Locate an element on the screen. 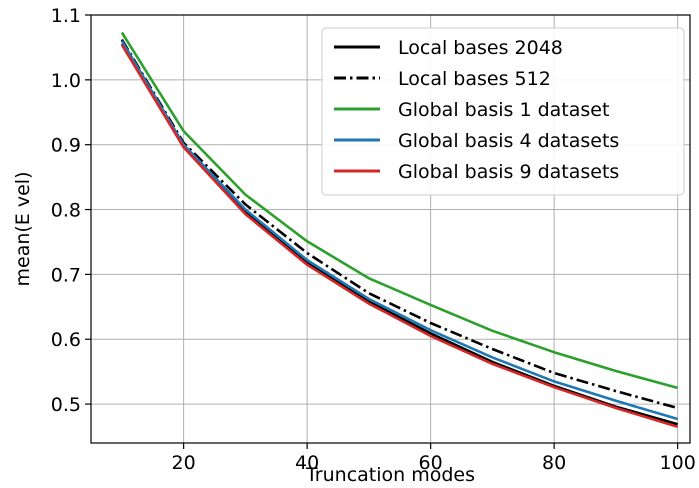 The width and height of the screenshot is (699, 488). x-tick-label: 100 is located at coordinates (678, 463).